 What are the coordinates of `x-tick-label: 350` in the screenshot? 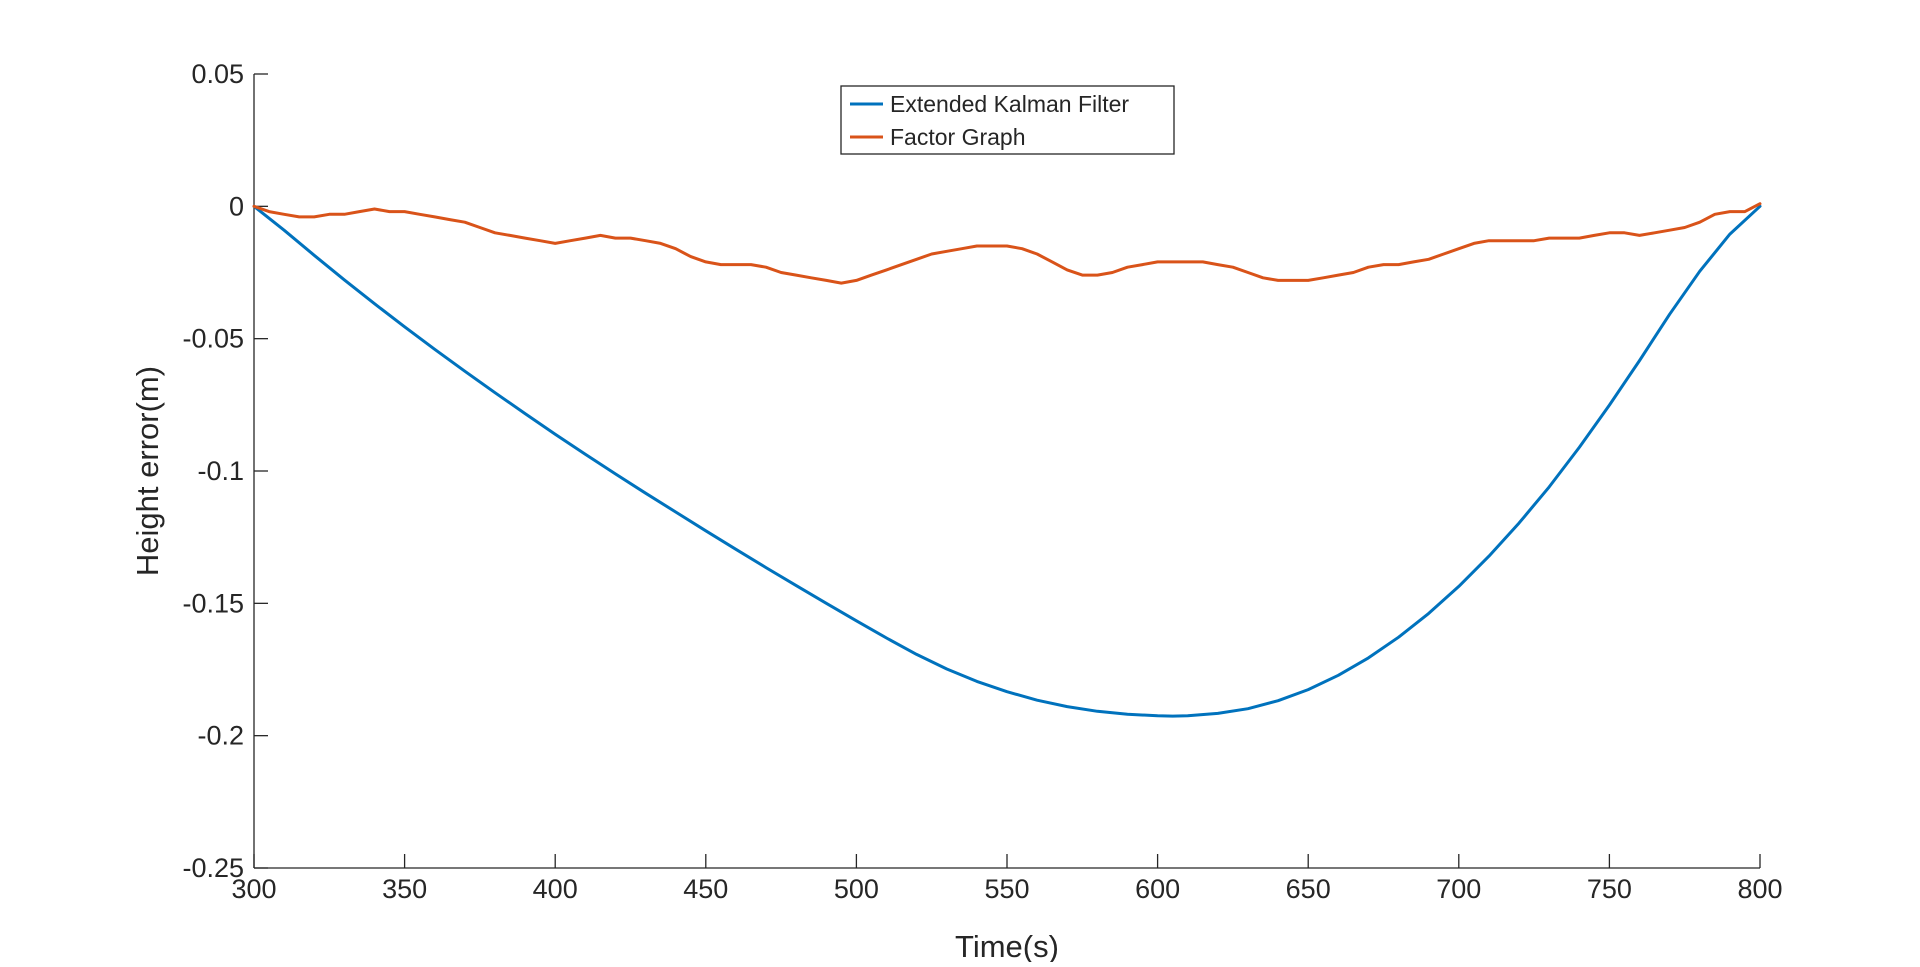 It's located at (404, 889).